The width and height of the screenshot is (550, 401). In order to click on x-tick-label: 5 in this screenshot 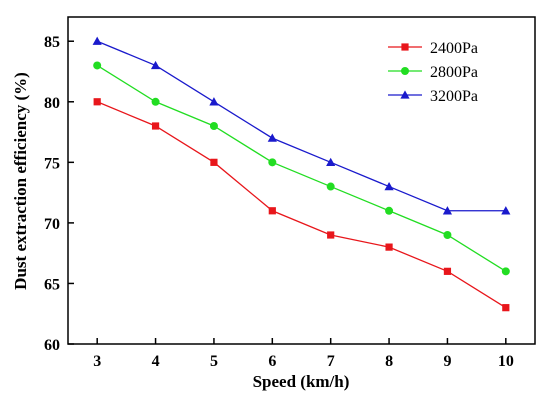, I will do `click(214, 361)`.